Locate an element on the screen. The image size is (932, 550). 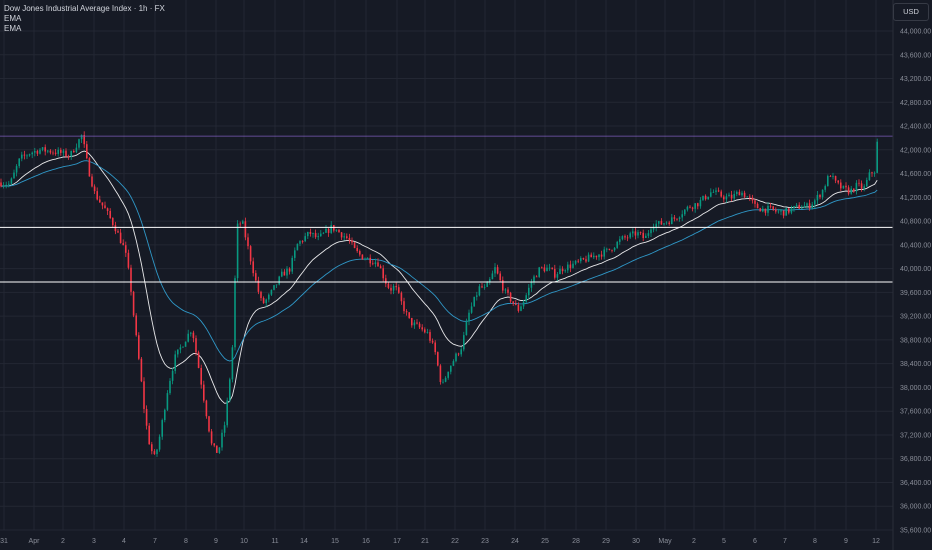
indicator-ema-2: EMA is located at coordinates (13, 28).